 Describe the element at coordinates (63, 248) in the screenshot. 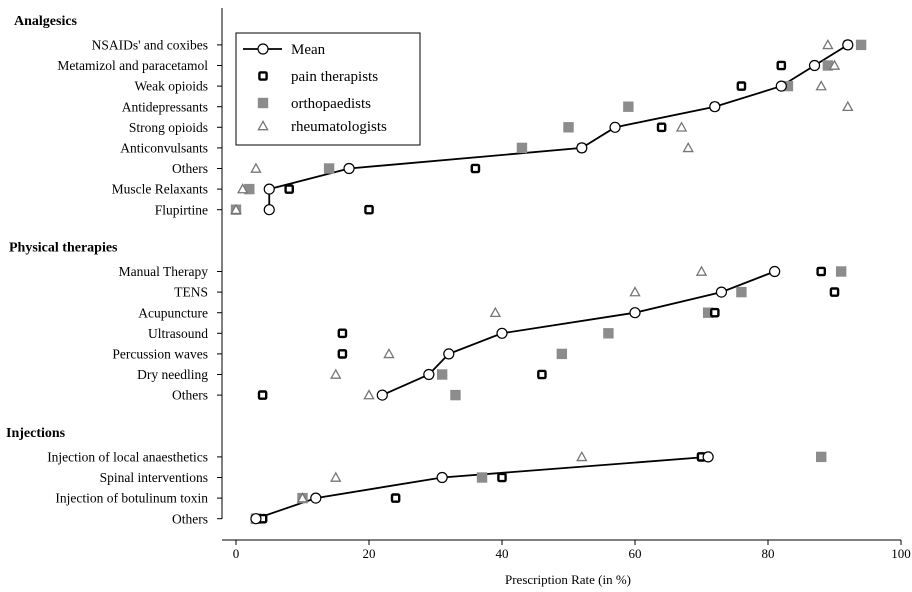

I see `group-title-physical-therapies: Physical therapies` at that location.